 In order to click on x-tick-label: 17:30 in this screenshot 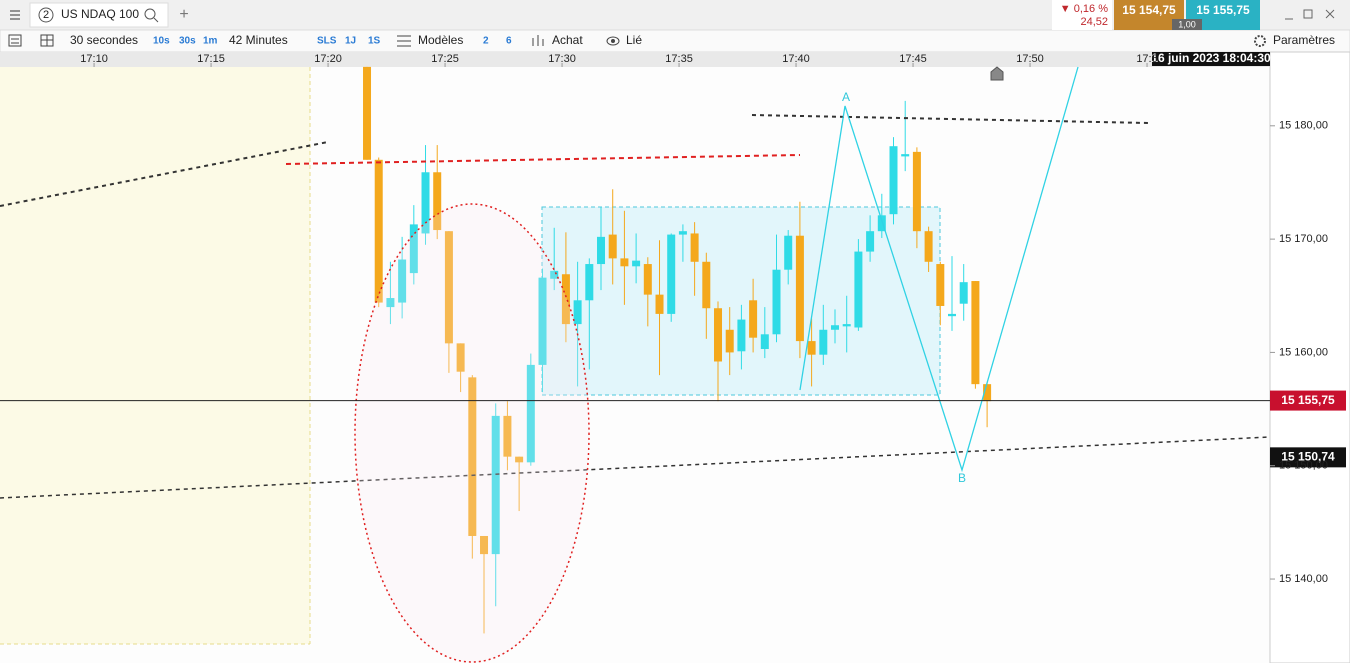, I will do `click(562, 59)`.